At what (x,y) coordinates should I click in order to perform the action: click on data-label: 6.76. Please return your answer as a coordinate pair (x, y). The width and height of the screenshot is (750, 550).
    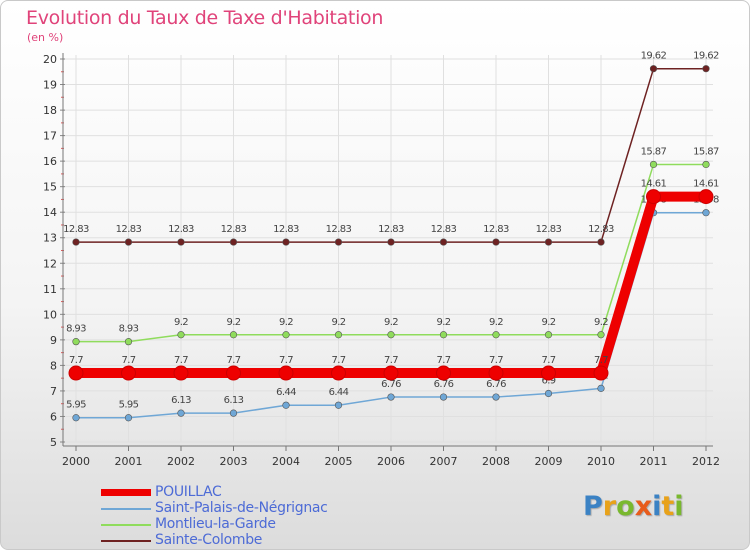
    Looking at the image, I should click on (391, 384).